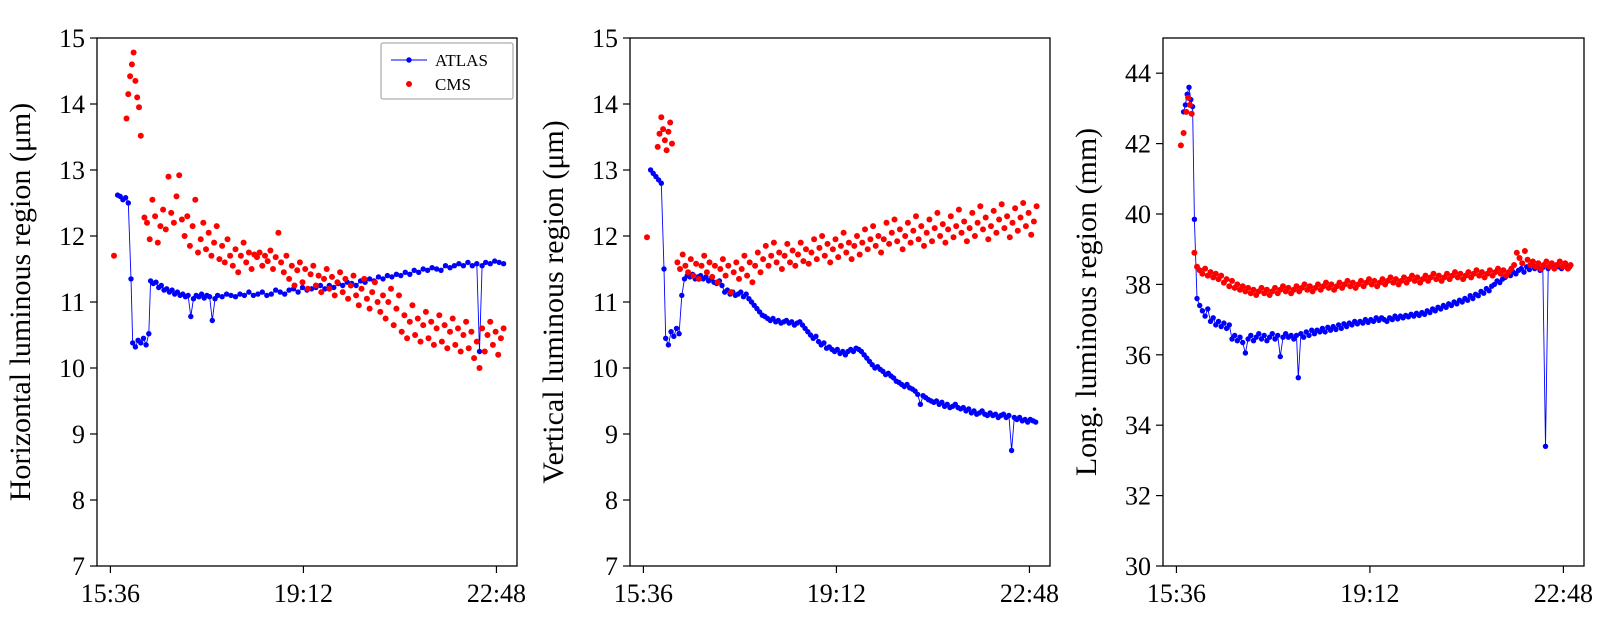 The image size is (1600, 640). Describe the element at coordinates (611, 500) in the screenshot. I see `y-tick-label: 8` at that location.